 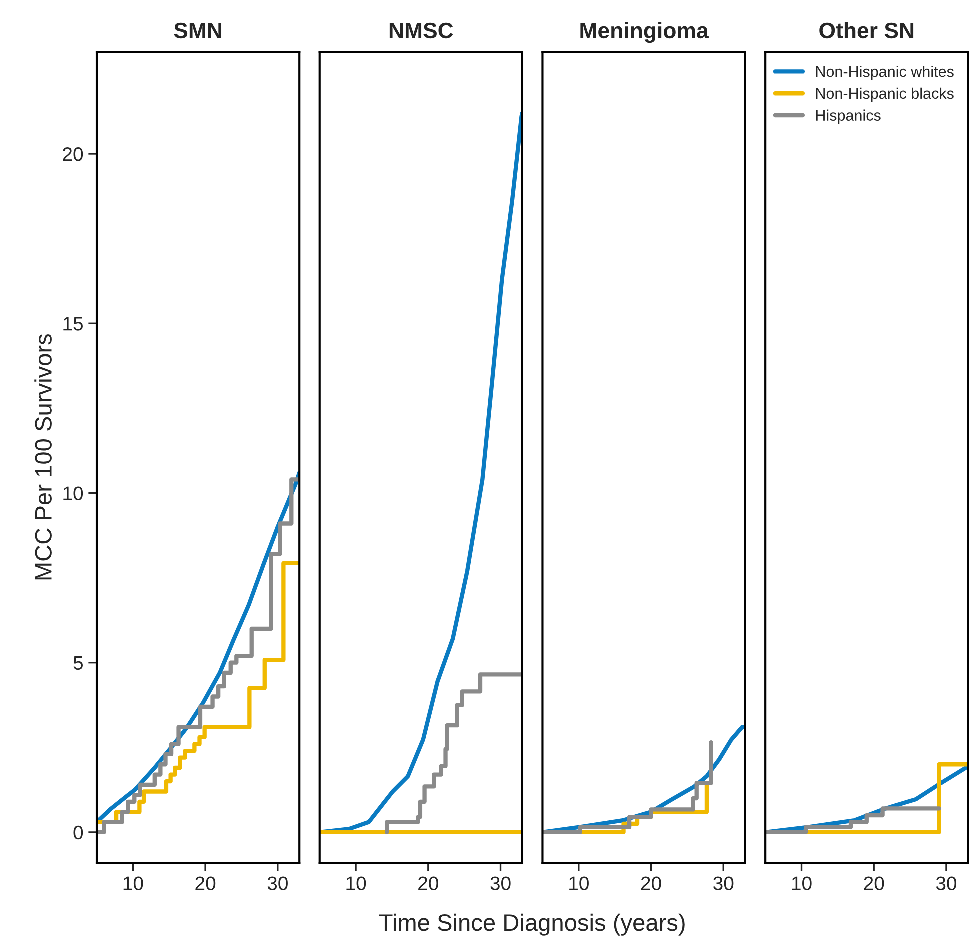 I want to click on legend-label: Non-Hispanic whites, so click(x=885, y=73).